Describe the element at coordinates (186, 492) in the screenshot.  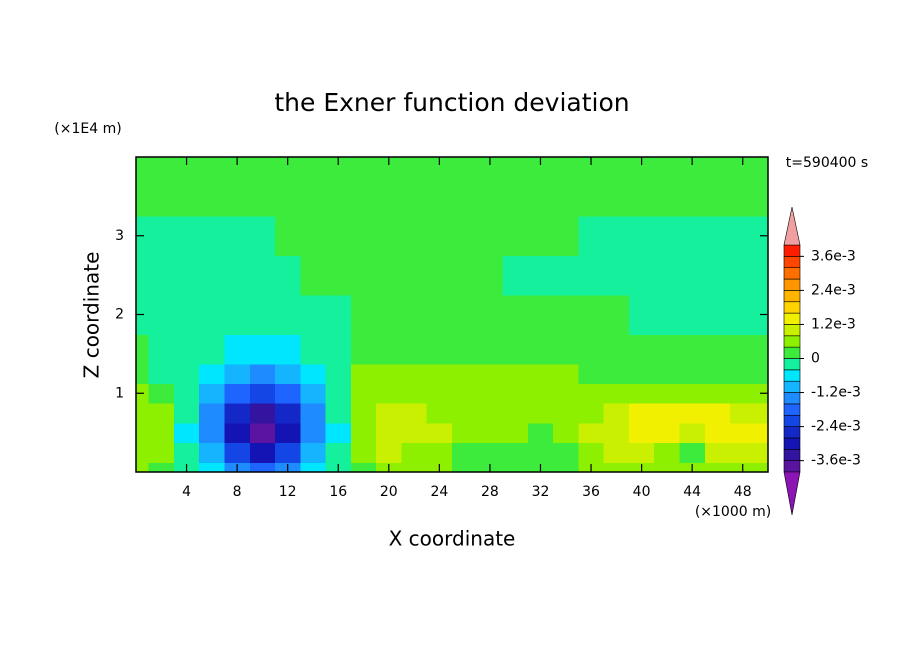
I see `x-tick-label: 4` at that location.